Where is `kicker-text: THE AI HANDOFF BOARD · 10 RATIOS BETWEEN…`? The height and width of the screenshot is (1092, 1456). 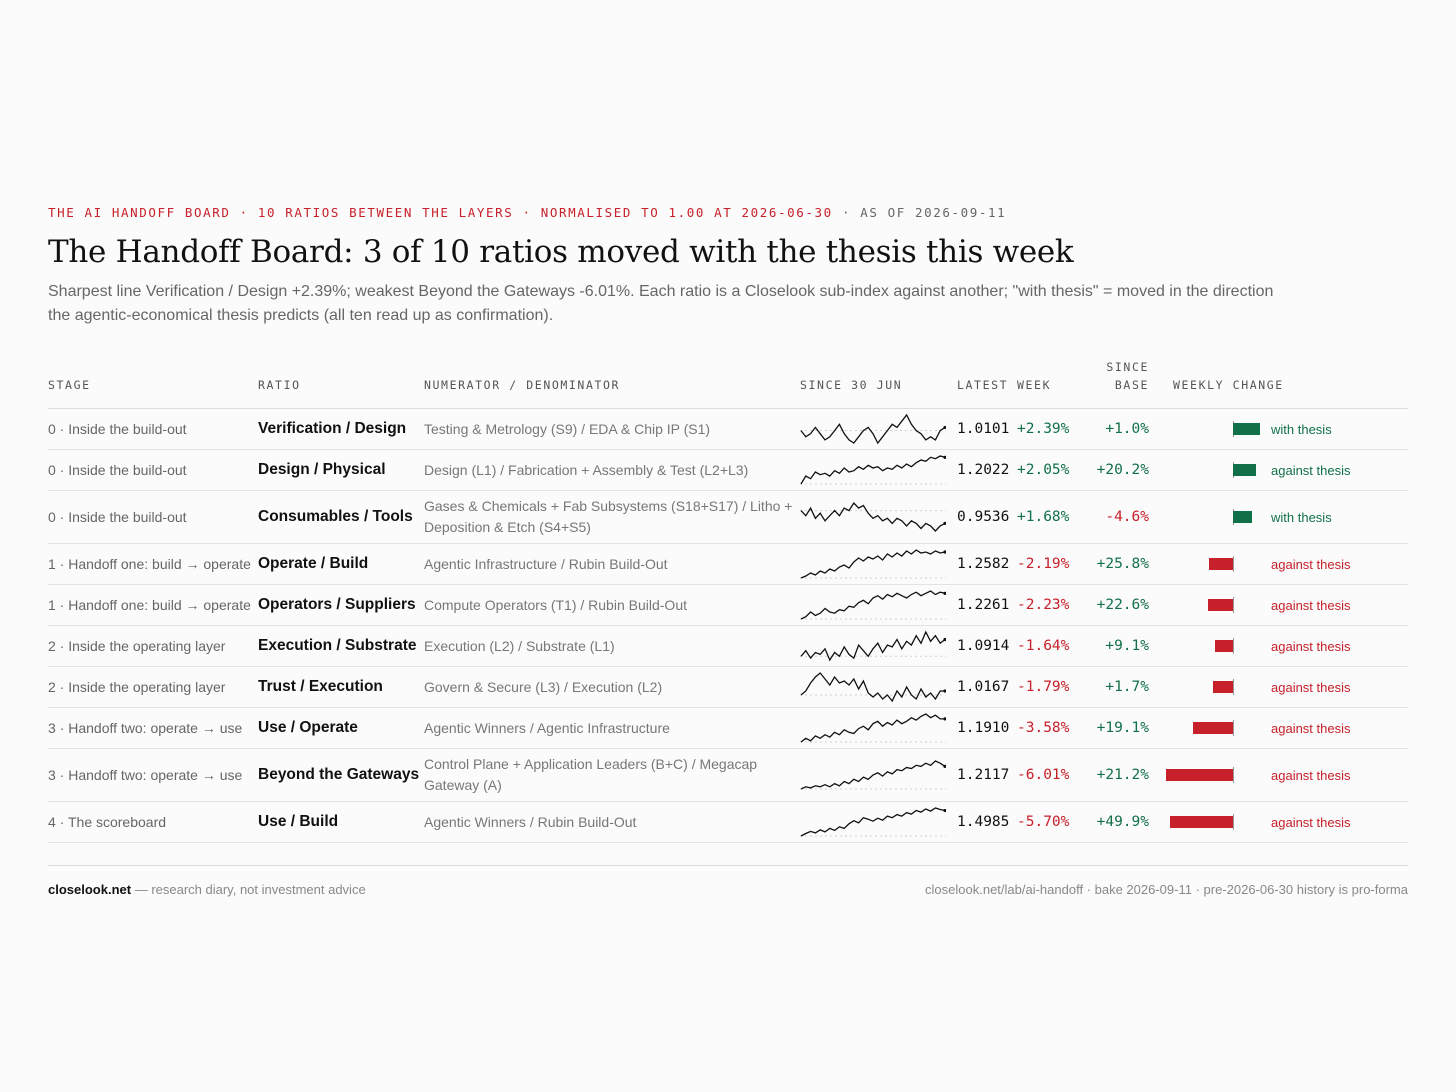
kicker-text: THE AI HANDOFF BOARD · 10 RATIOS BETWEEN… is located at coordinates (440, 212).